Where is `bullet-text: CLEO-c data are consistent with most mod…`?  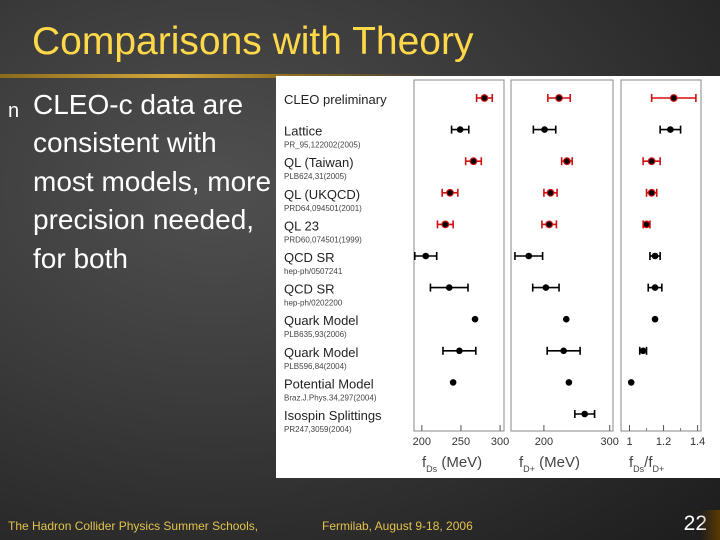
bullet-text: CLEO-c data are consistent with most mod… is located at coordinates (152, 181).